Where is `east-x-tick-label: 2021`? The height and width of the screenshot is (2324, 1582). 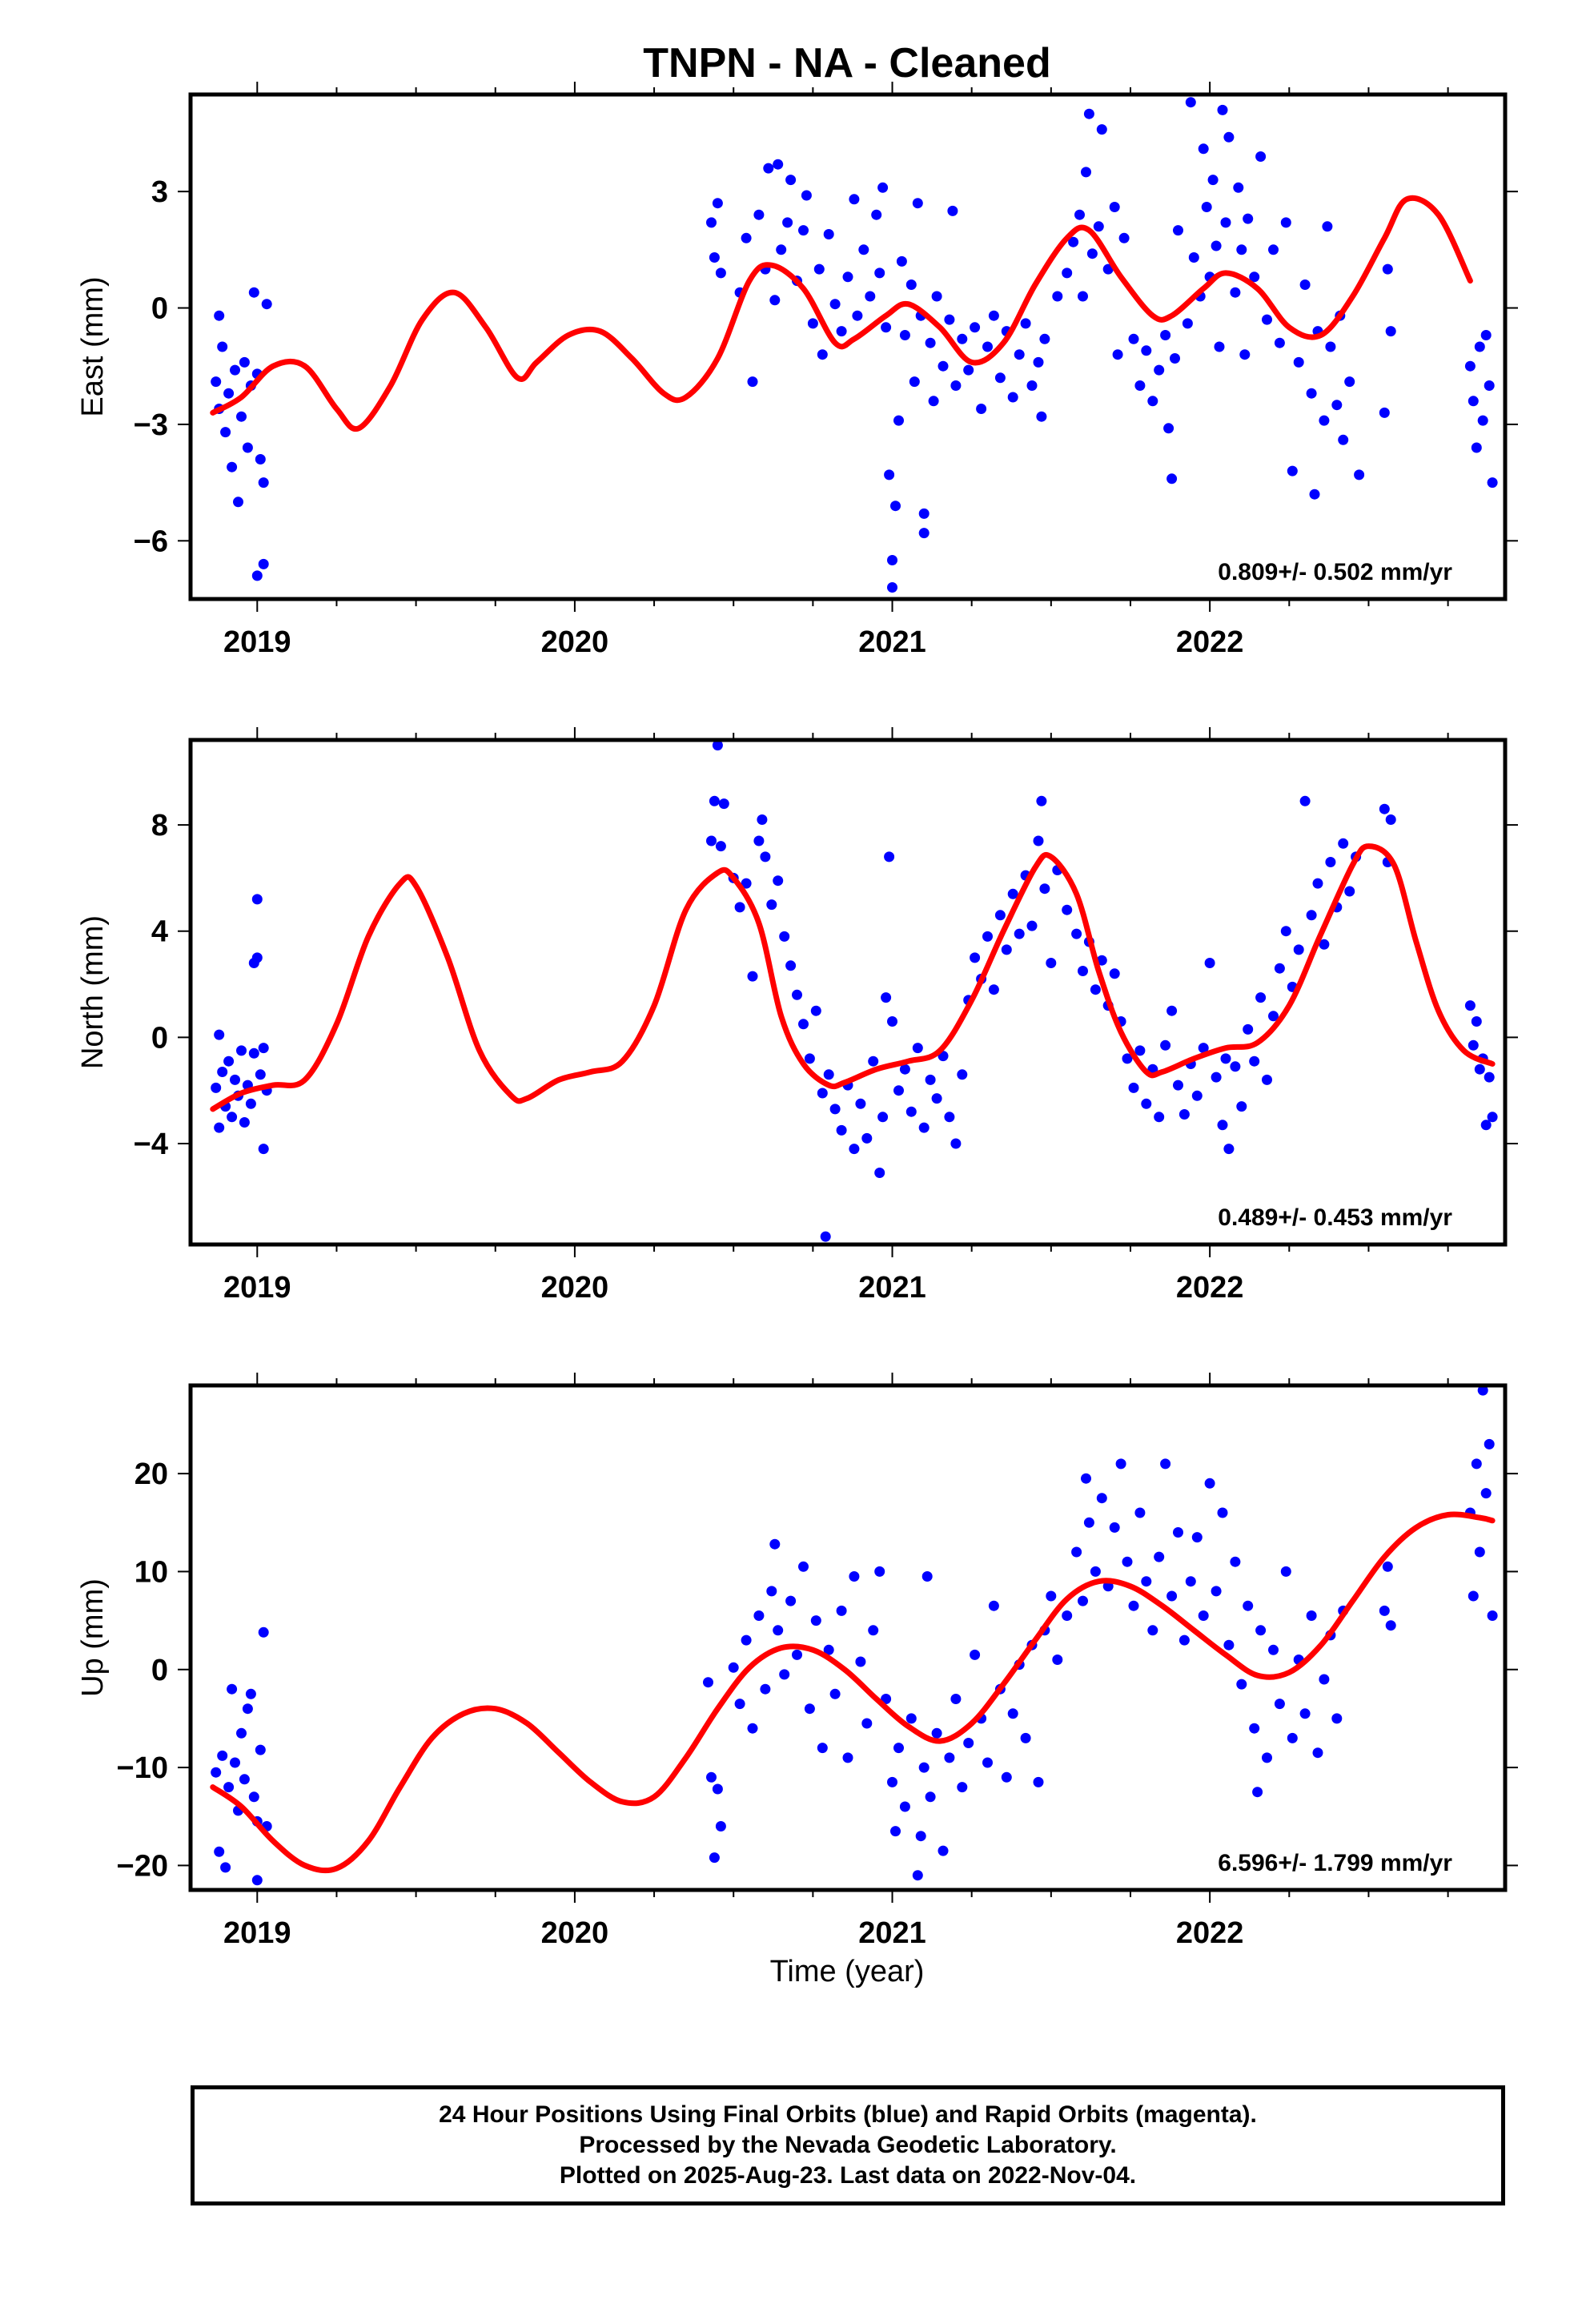
east-x-tick-label: 2021 is located at coordinates (892, 642).